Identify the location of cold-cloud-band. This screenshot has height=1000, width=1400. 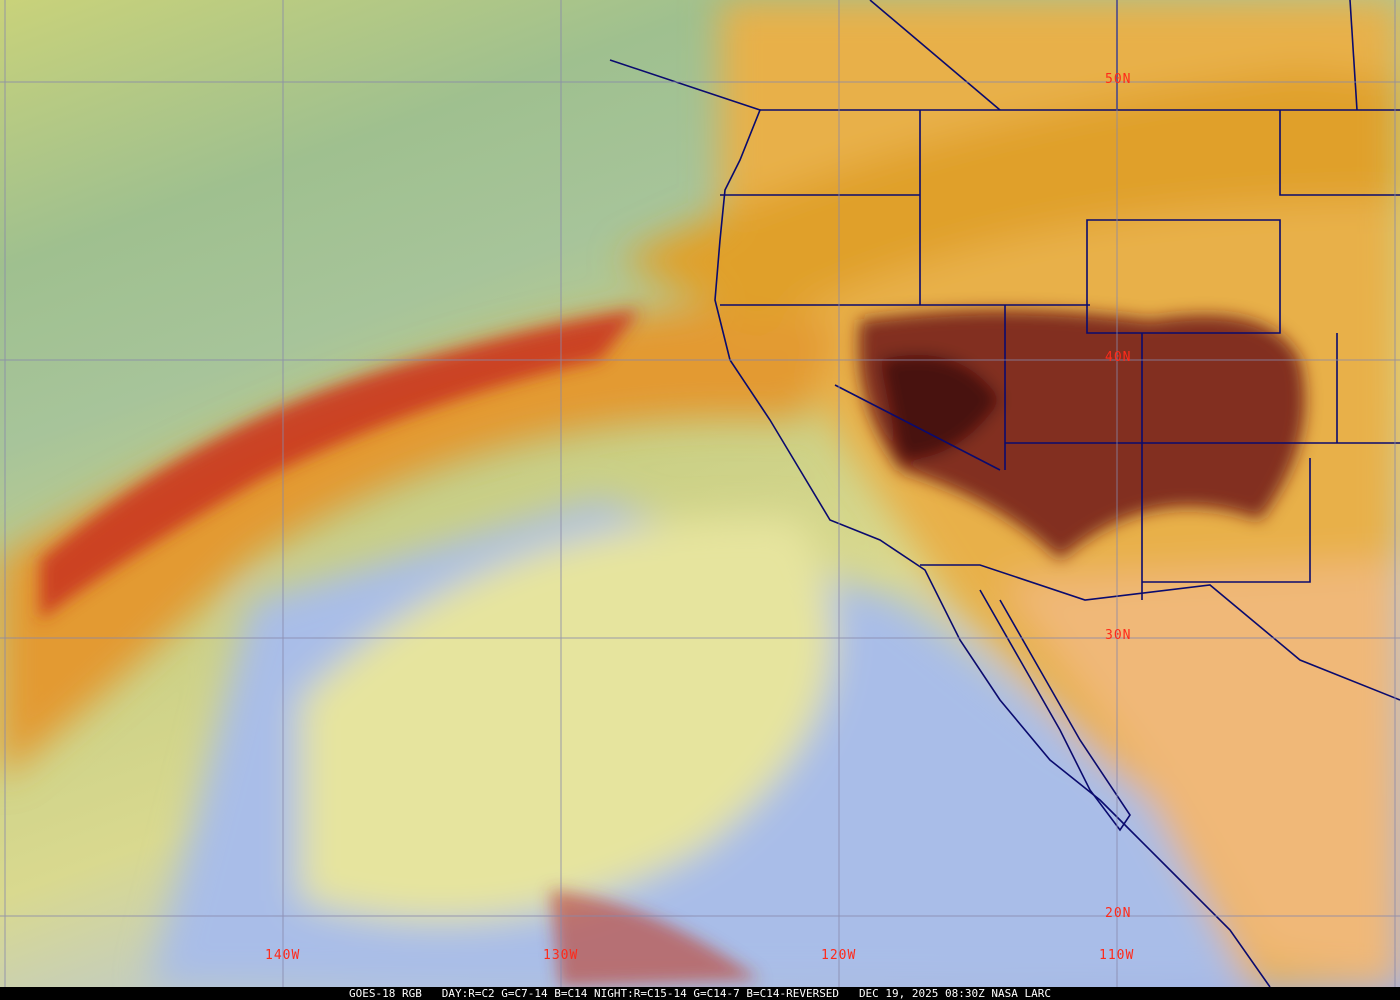
(340, 465).